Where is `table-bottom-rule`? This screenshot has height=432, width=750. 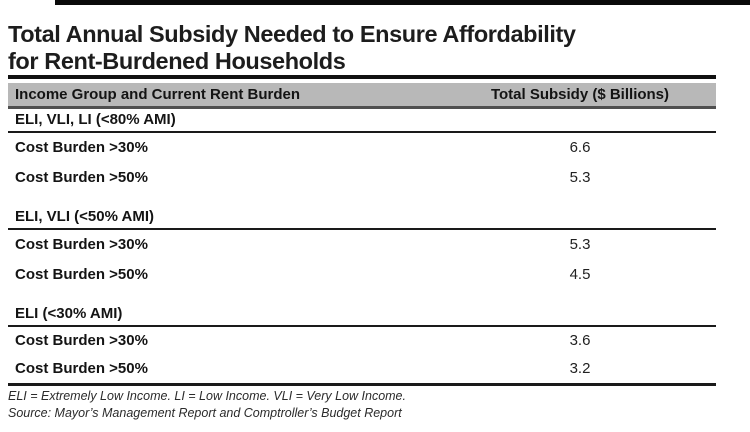
table-bottom-rule is located at coordinates (362, 384).